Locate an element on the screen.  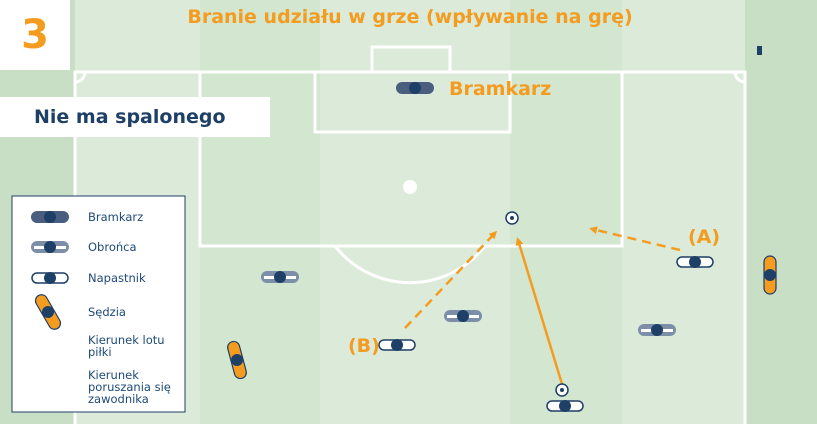
badge: 3 is located at coordinates (35, 35).